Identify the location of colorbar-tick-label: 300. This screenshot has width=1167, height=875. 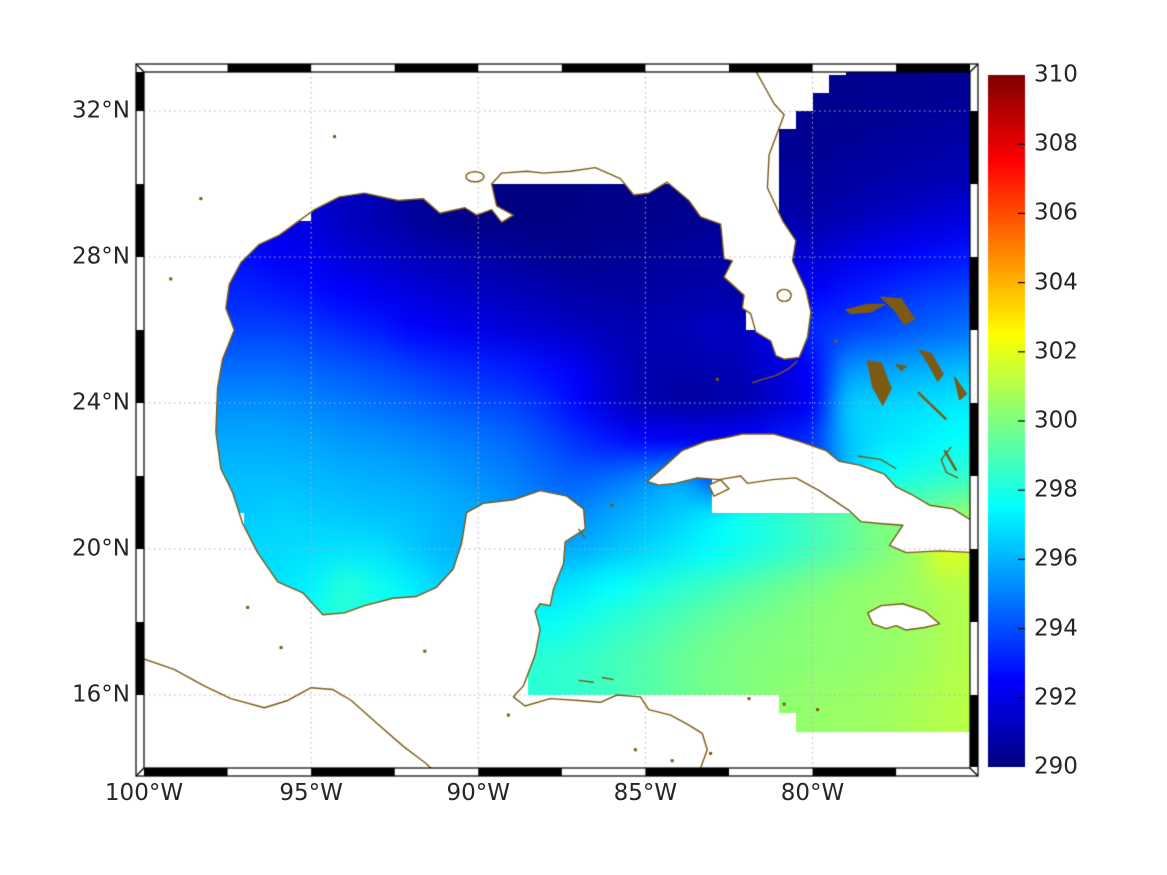
(1056, 420).